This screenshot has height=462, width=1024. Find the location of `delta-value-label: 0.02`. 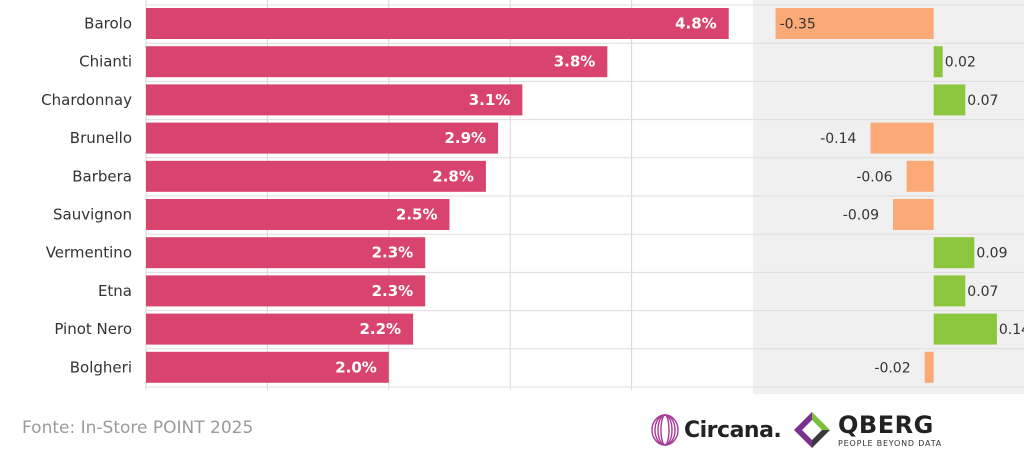

delta-value-label: 0.02 is located at coordinates (960, 63).